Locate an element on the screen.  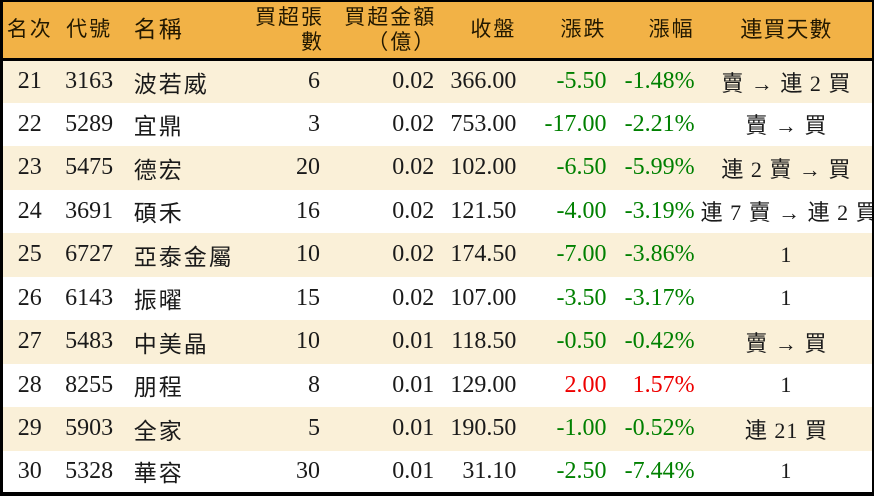
cell-code: 6143 is located at coordinates (89, 298).